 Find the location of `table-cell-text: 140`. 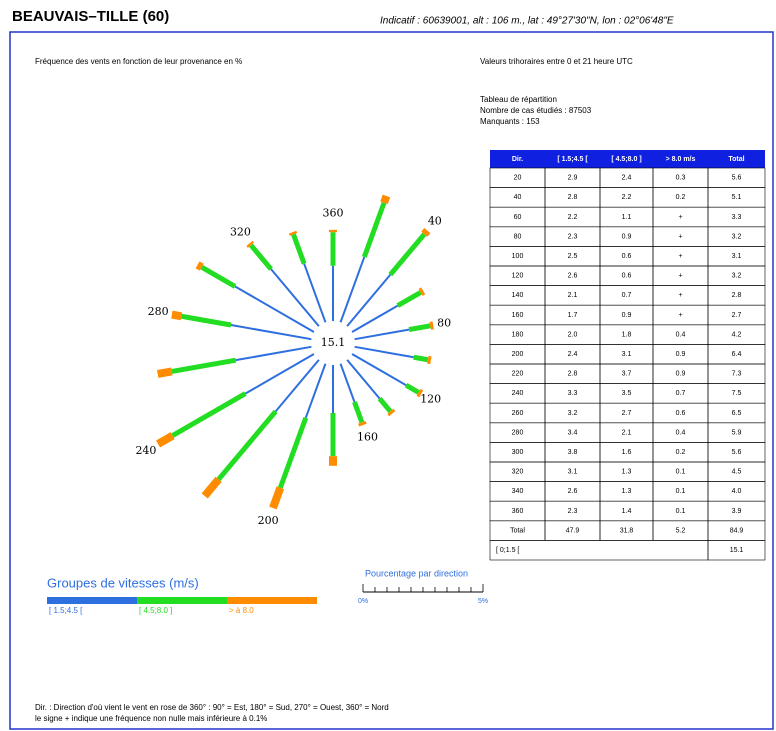

table-cell-text: 140 is located at coordinates (518, 295).